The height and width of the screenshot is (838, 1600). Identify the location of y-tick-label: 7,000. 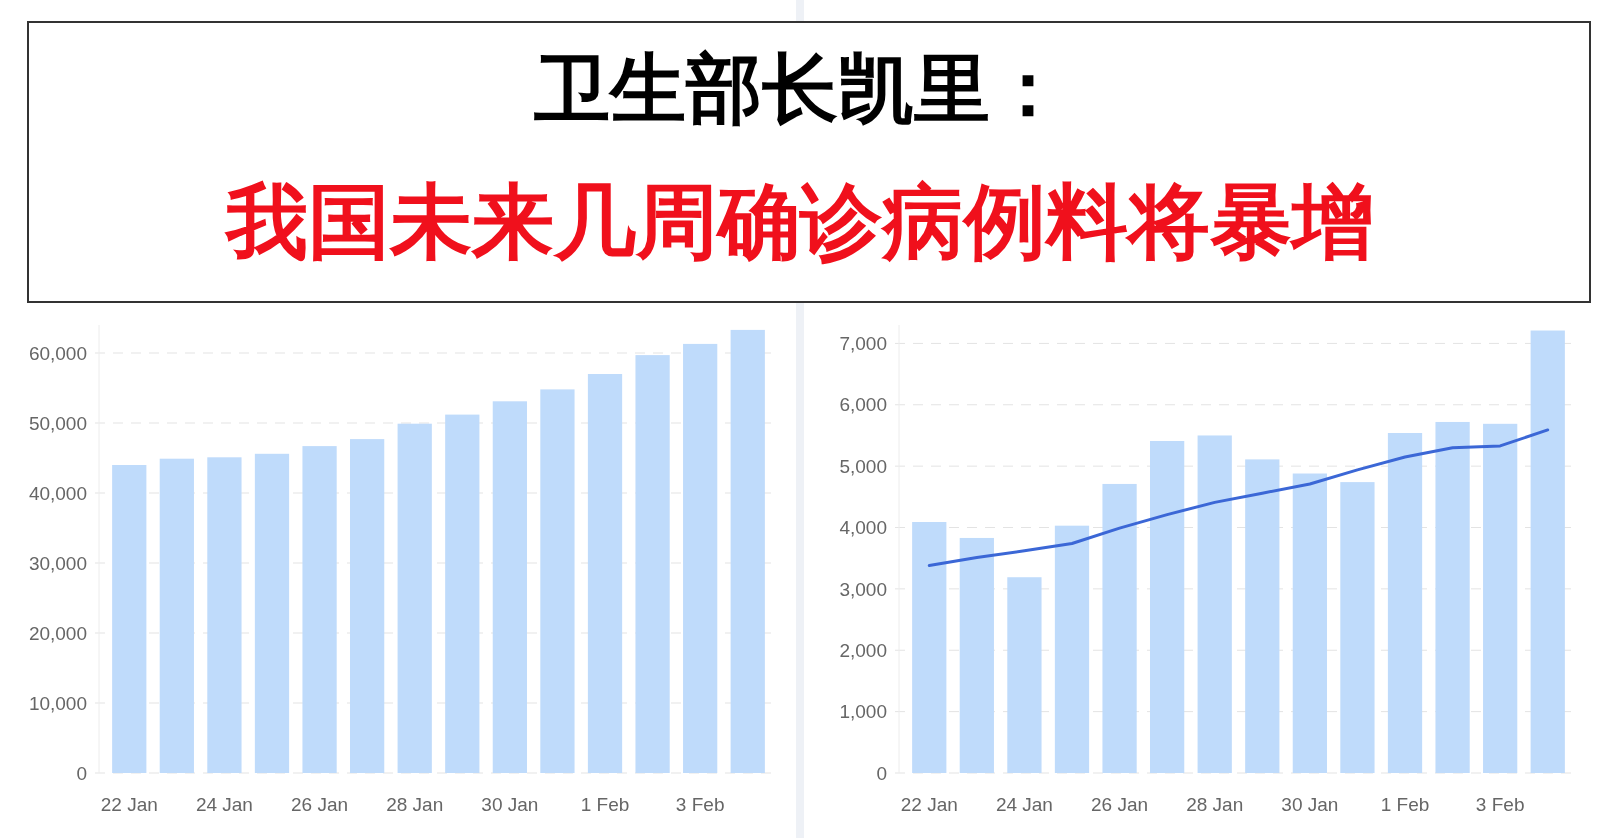
(863, 344).